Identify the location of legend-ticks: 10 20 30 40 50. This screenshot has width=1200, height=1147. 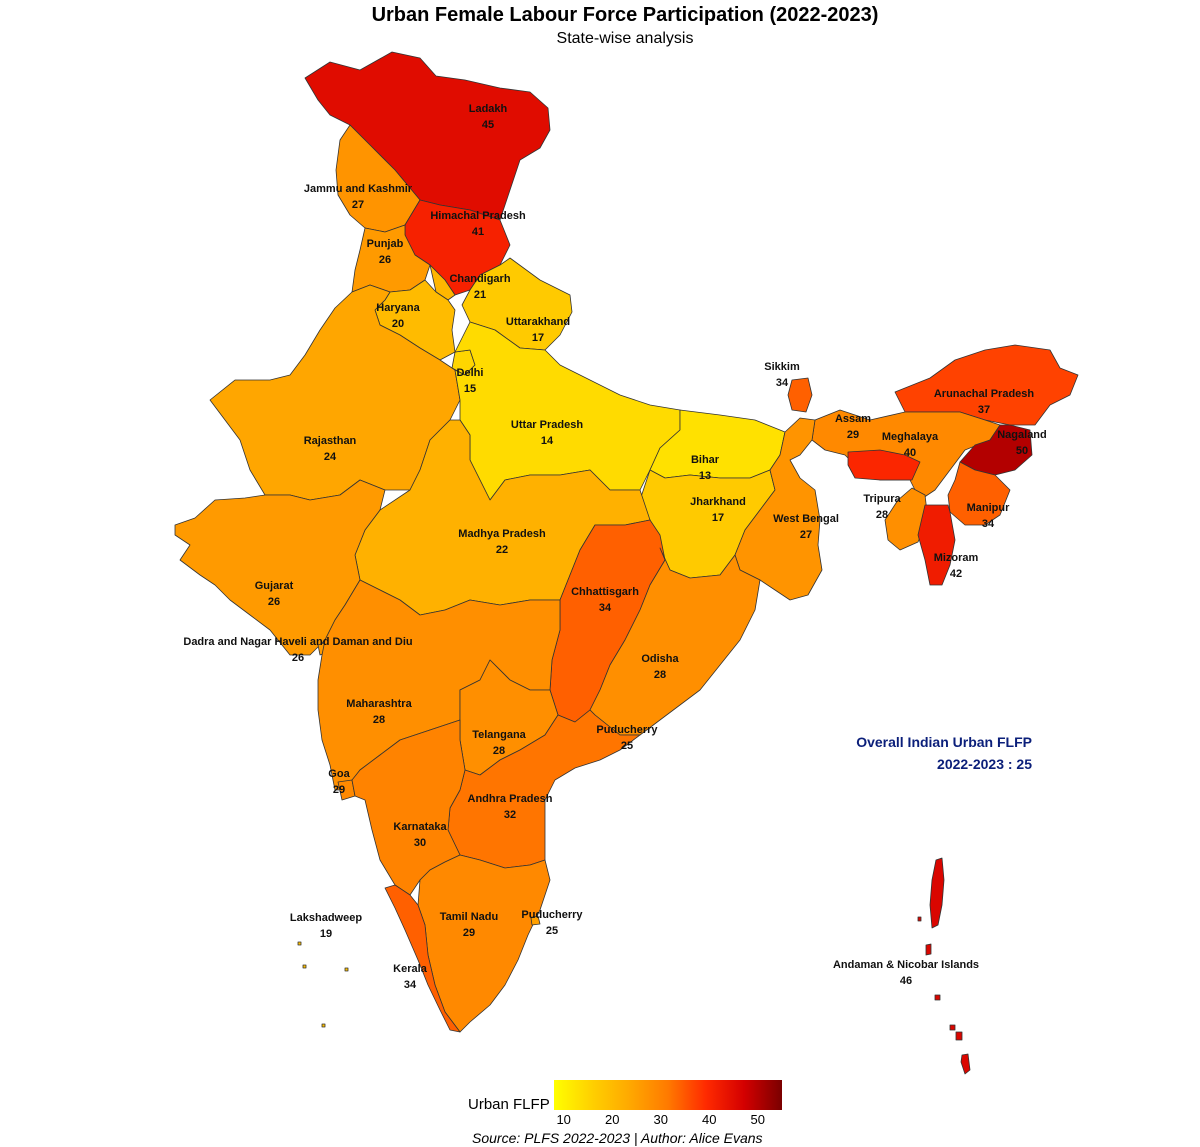
(668, 1121).